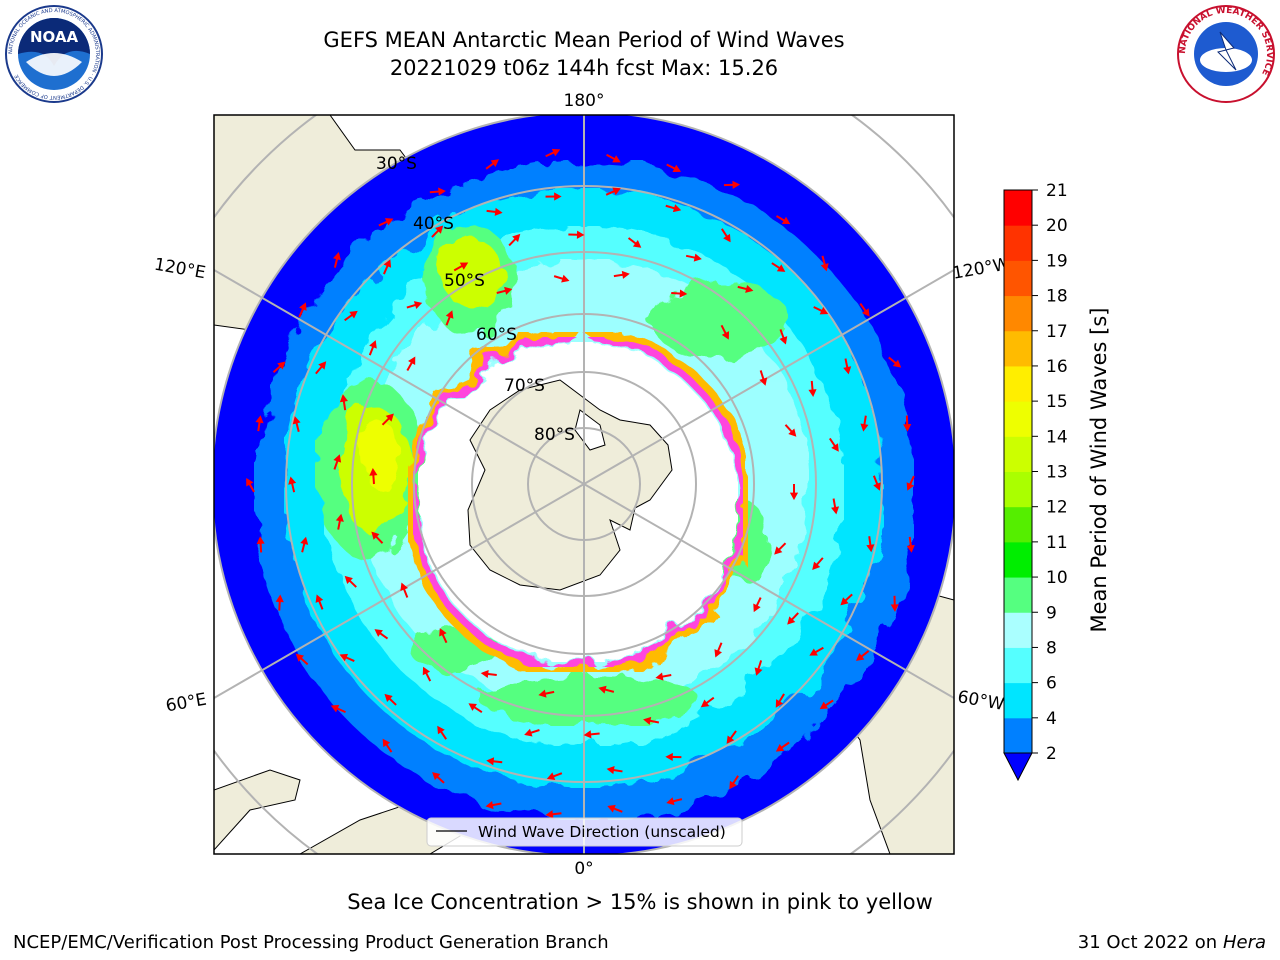  What do you see at coordinates (1057, 297) in the screenshot?
I see `colorbar-tick-label: 18` at bounding box center [1057, 297].